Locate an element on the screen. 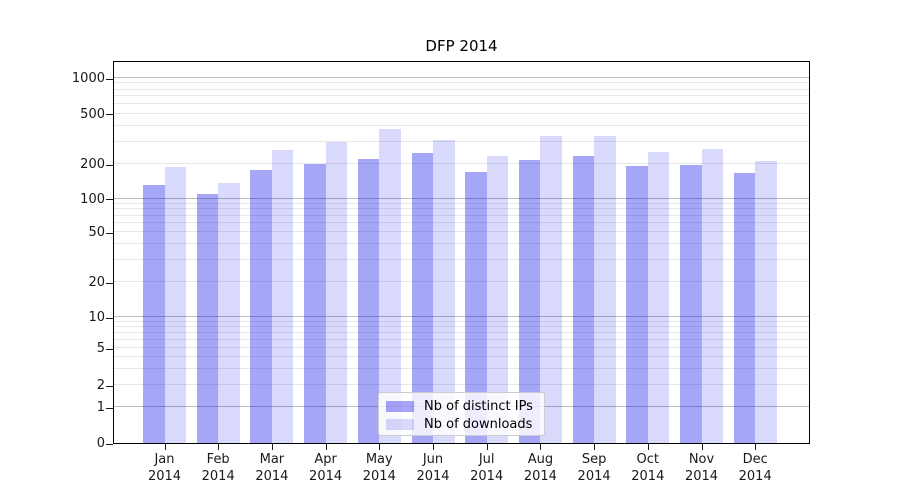 Image resolution: width=900 pixels, height=500 pixels. x-tick-label-feb: Feb 2014 is located at coordinates (218, 468).